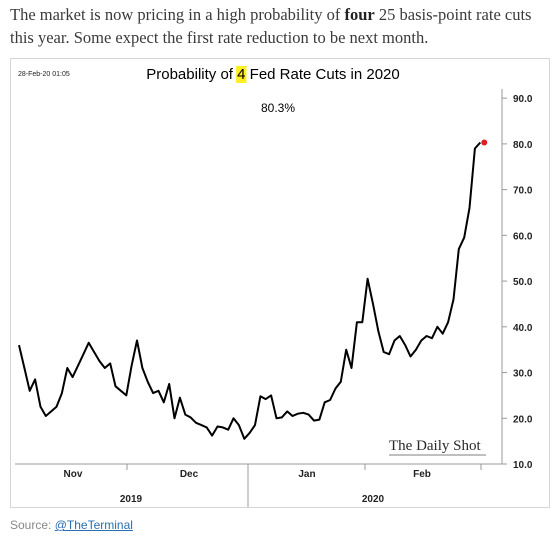 The height and width of the screenshot is (540, 559). Describe the element at coordinates (523, 282) in the screenshot. I see `y-tick-label: 50.0` at that location.